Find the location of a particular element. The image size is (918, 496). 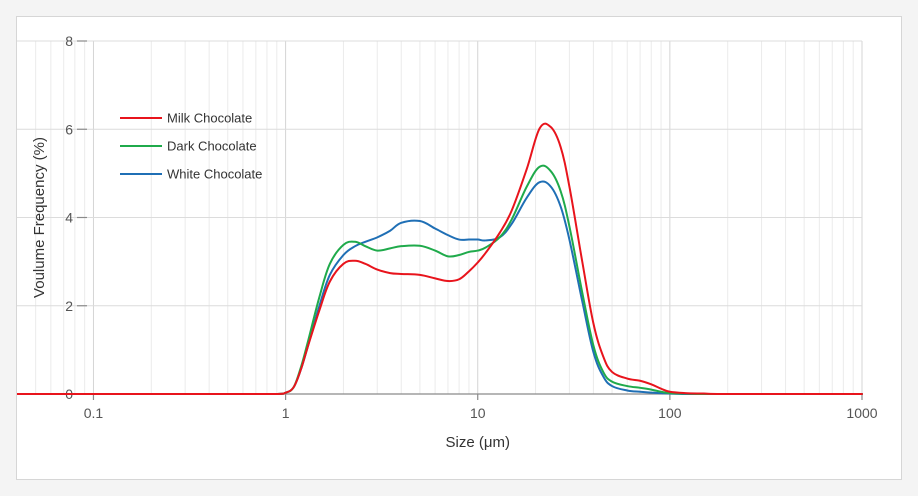

legend-label: Dark Chocolate is located at coordinates (212, 146).